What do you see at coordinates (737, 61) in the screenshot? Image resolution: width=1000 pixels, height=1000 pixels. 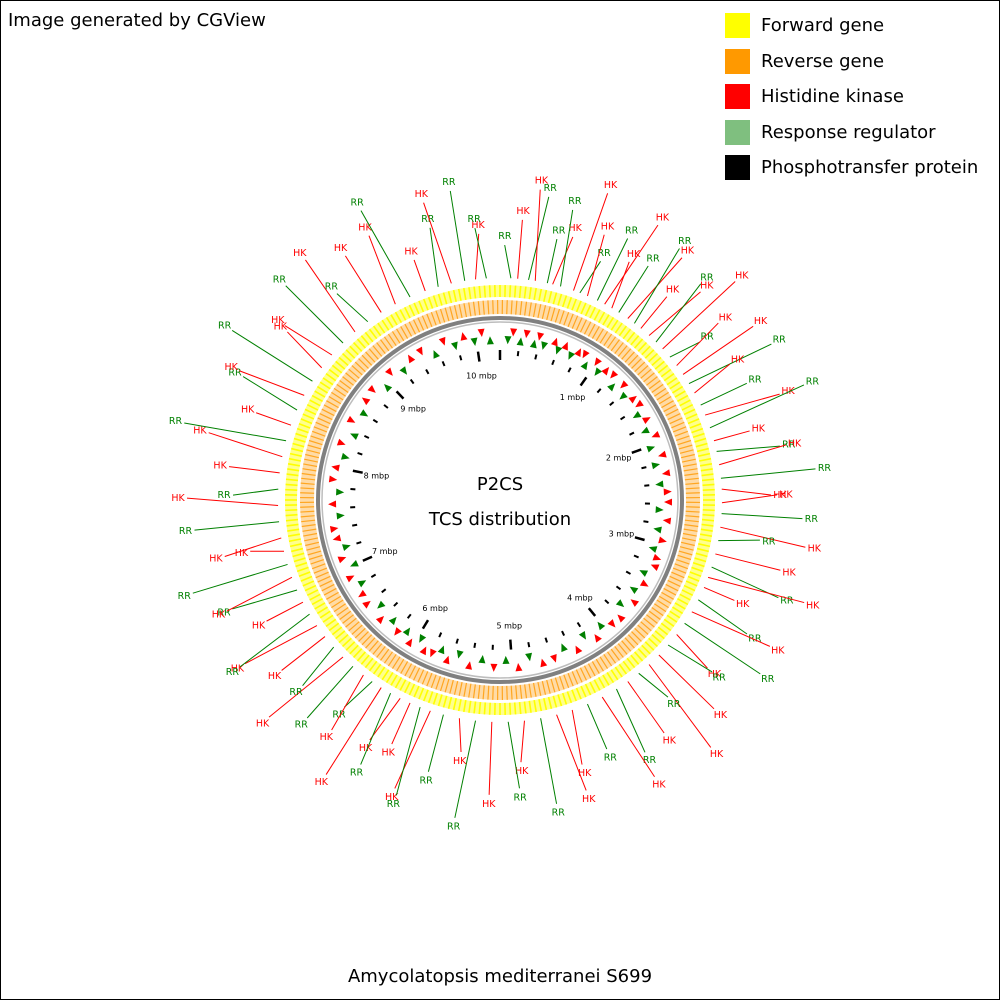 I see `legend-swatch-reverse` at bounding box center [737, 61].